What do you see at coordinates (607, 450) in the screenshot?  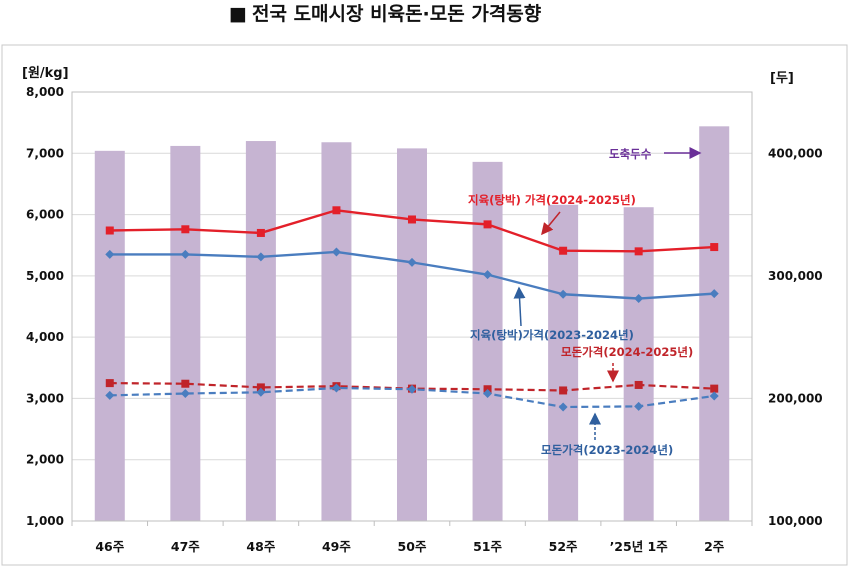 I see `annotation-sow-2023: 모돈가격(2023-2024년)` at bounding box center [607, 450].